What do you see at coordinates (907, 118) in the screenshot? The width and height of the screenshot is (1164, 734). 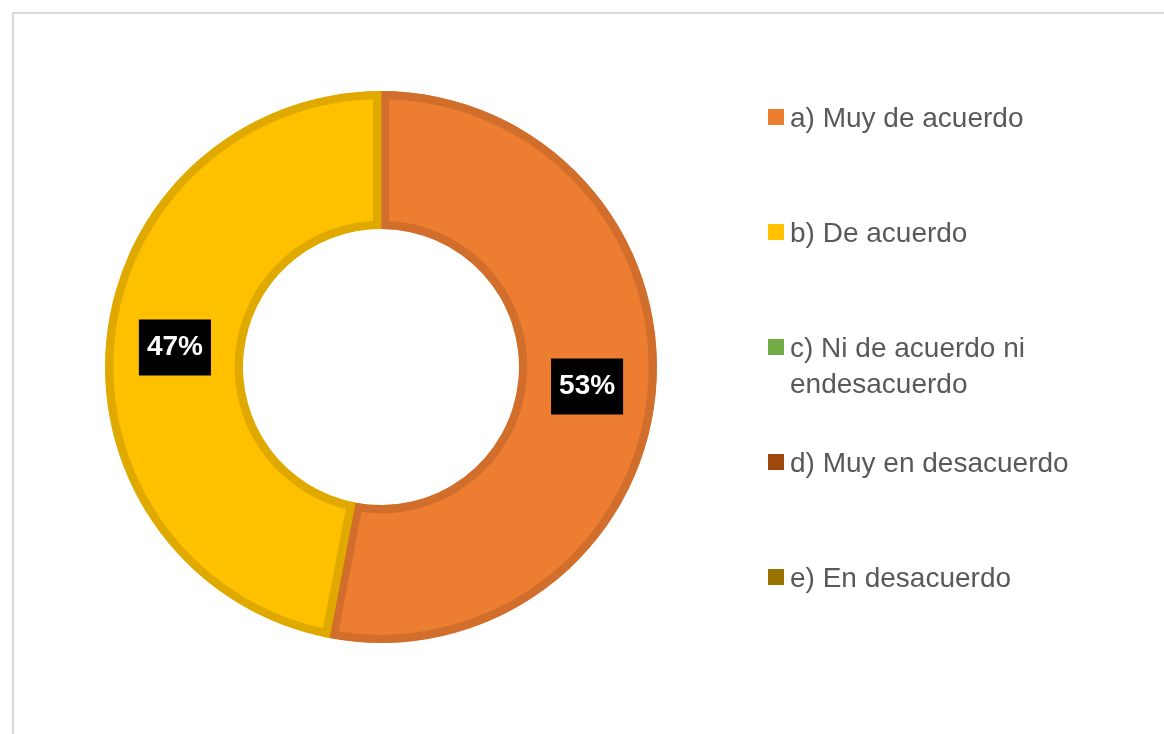 I see `legend-label: a) Muy de acuerdo` at bounding box center [907, 118].